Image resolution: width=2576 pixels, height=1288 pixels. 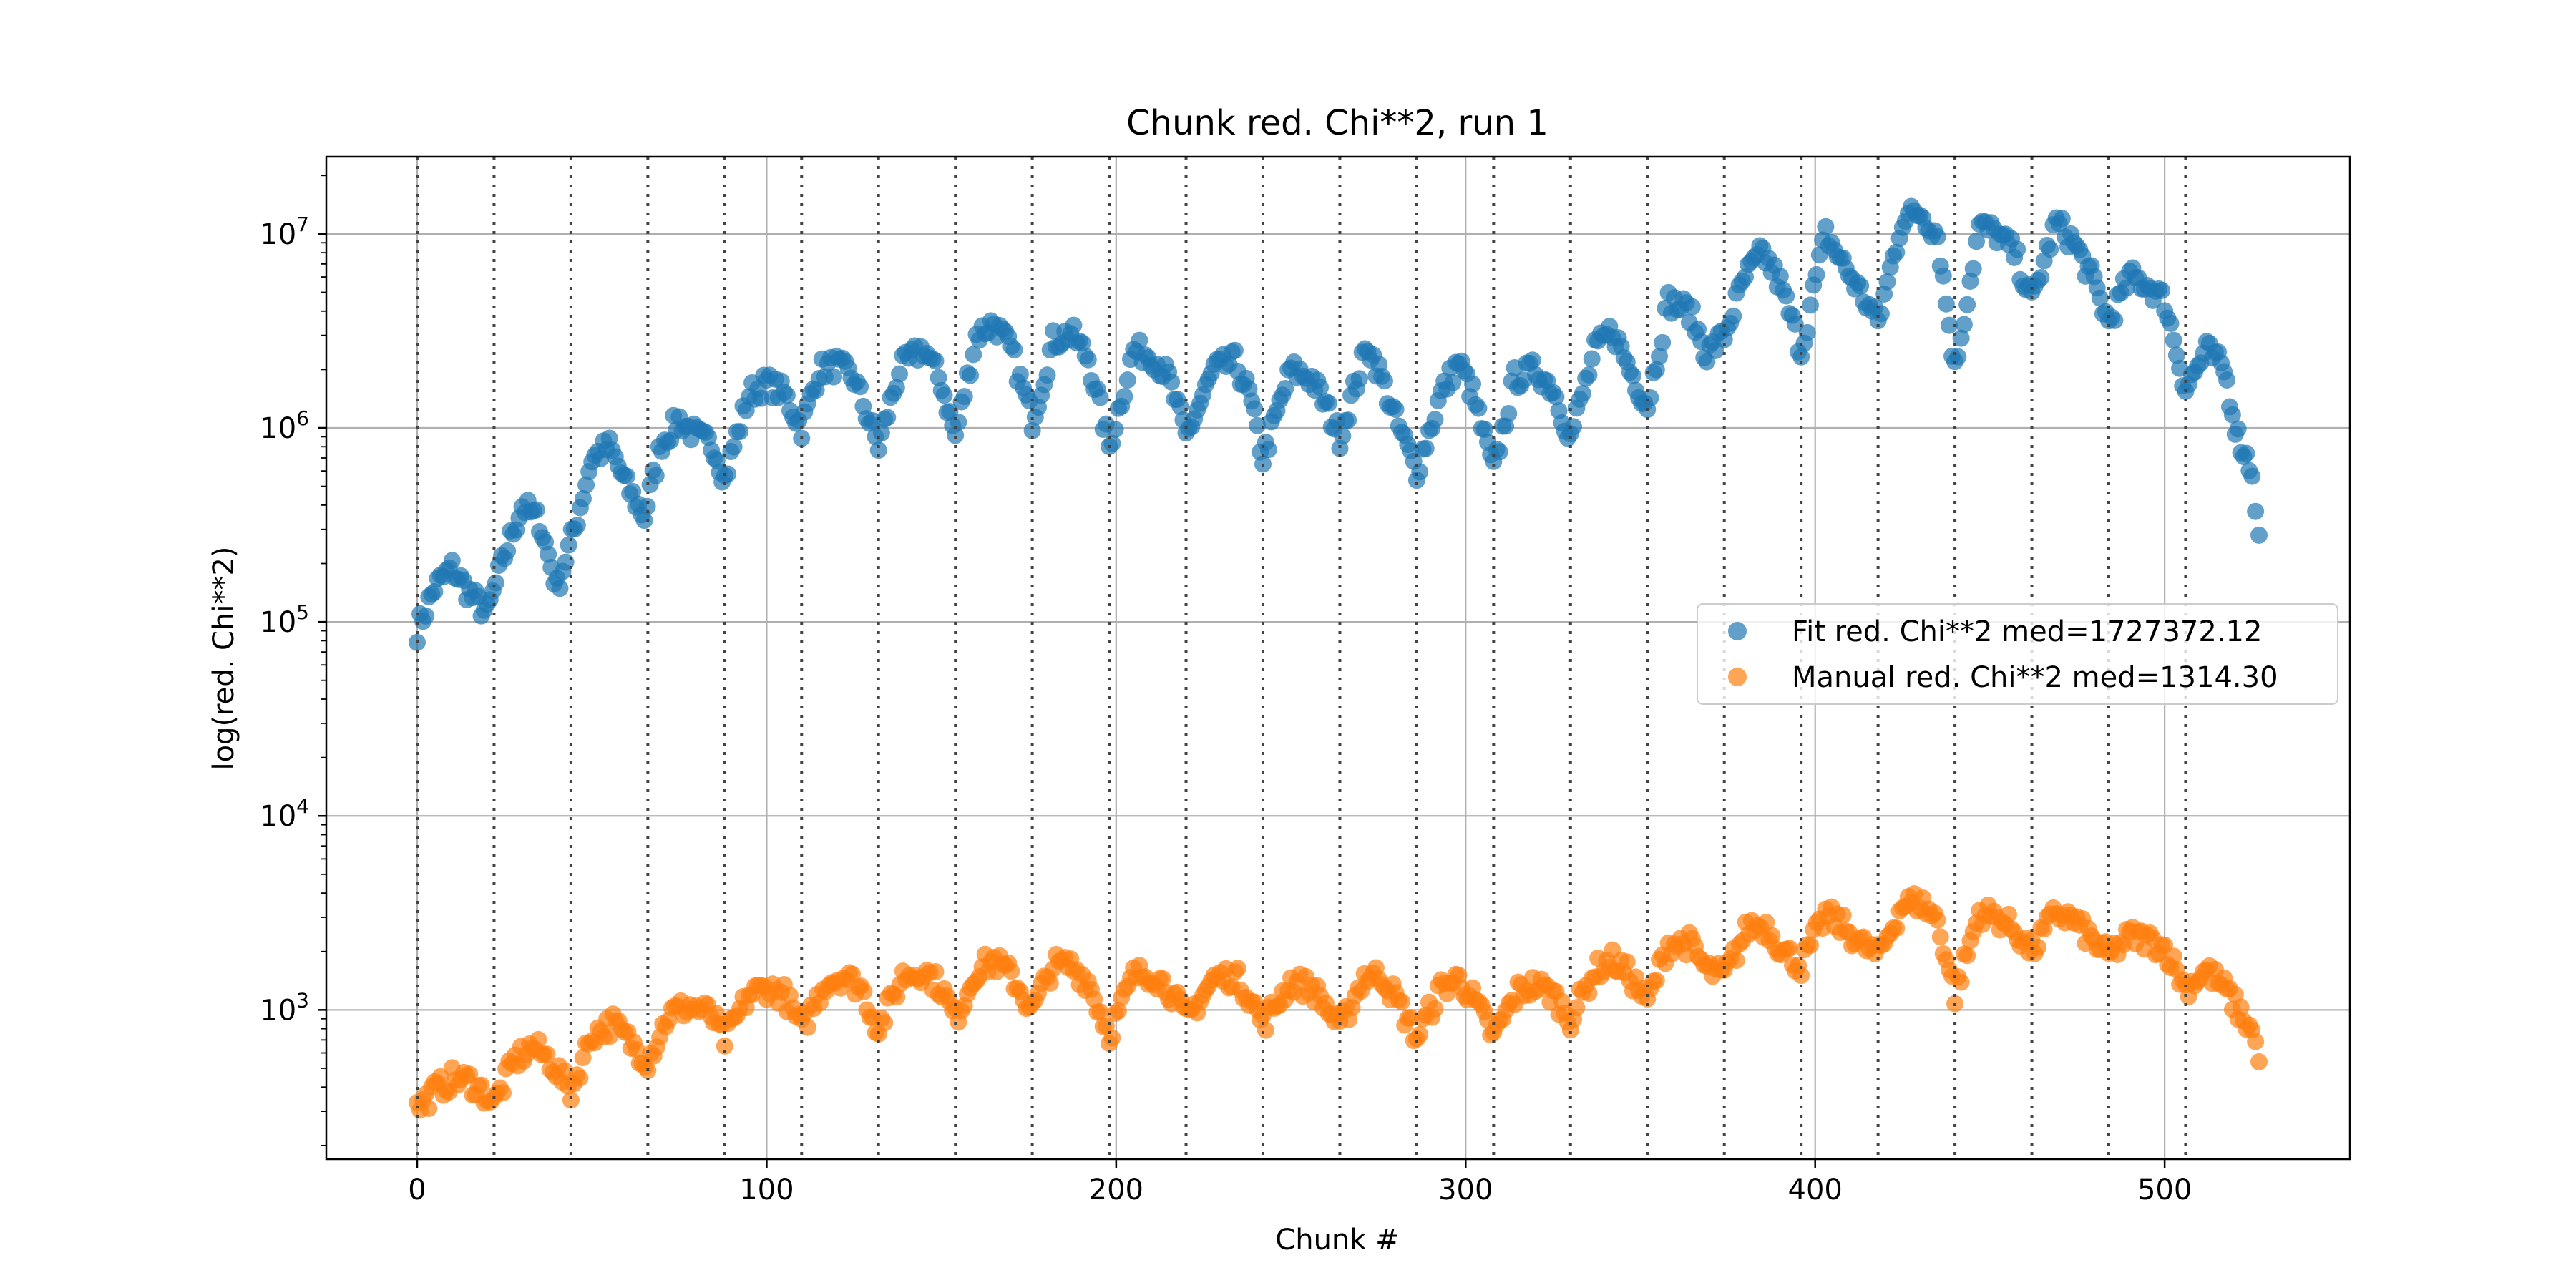 I want to click on y-tick-label: 10⁶, so click(x=284, y=425).